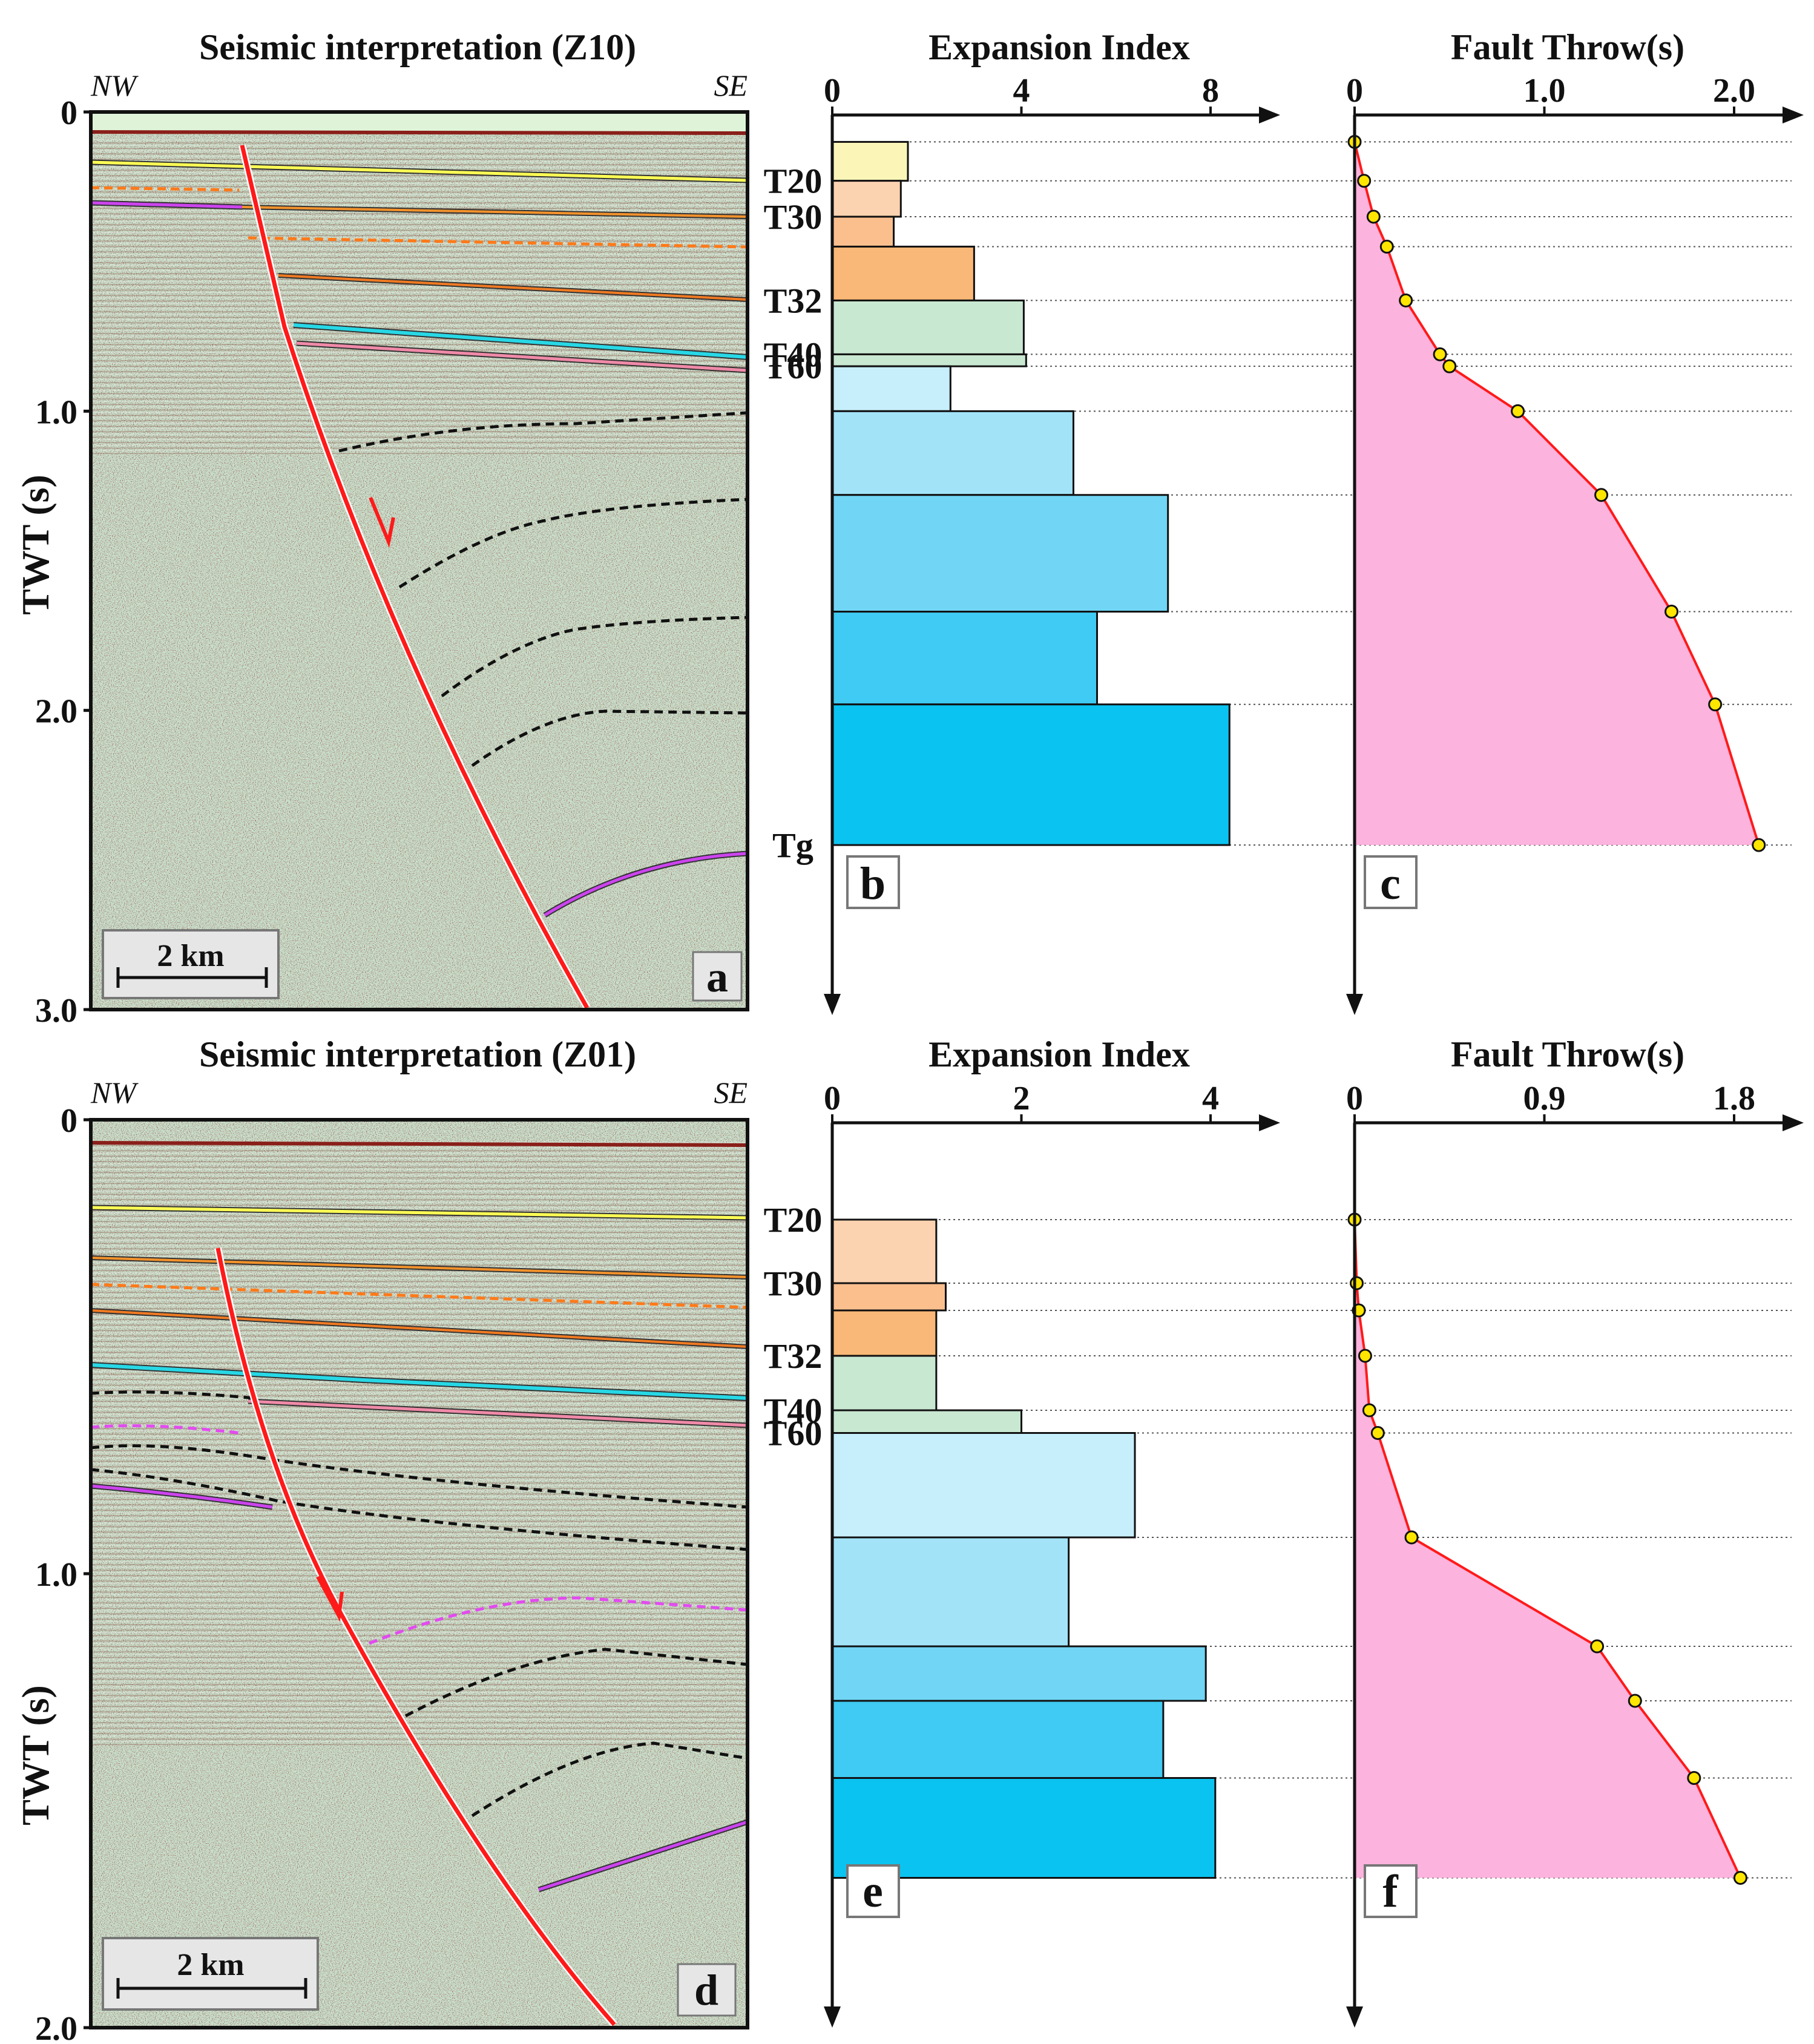  Describe the element at coordinates (382, 522) in the screenshot. I see `fault-slip-arrow` at that location.